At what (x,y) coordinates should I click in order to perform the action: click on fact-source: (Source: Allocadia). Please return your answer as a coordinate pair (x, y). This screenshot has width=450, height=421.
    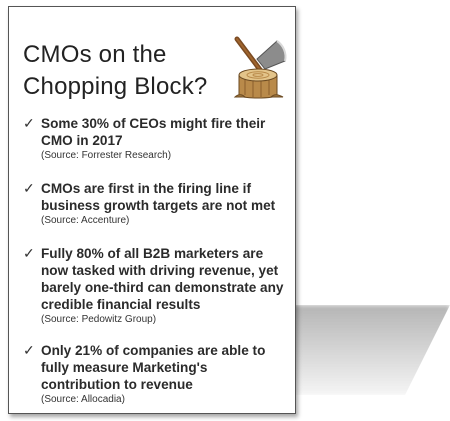
    Looking at the image, I should click on (83, 399).